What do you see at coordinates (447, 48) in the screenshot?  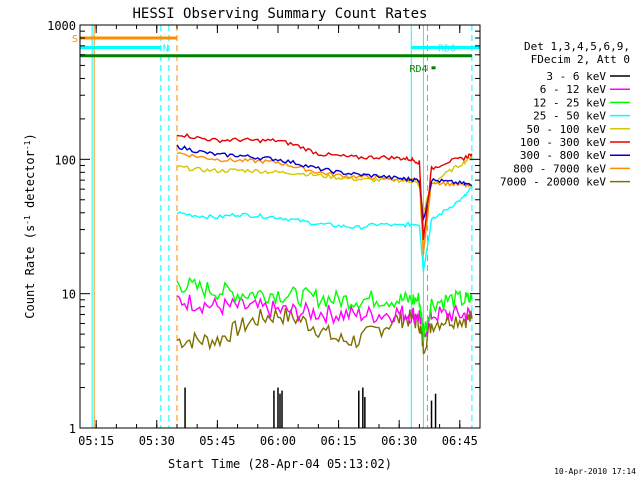 I see `flag-label: RD0` at bounding box center [447, 48].